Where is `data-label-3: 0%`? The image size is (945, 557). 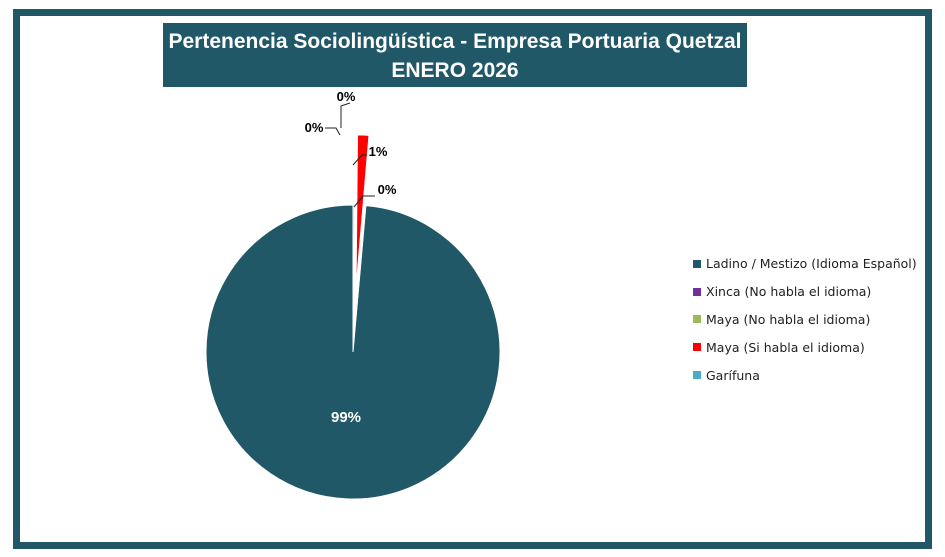
data-label-3: 0% is located at coordinates (314, 127).